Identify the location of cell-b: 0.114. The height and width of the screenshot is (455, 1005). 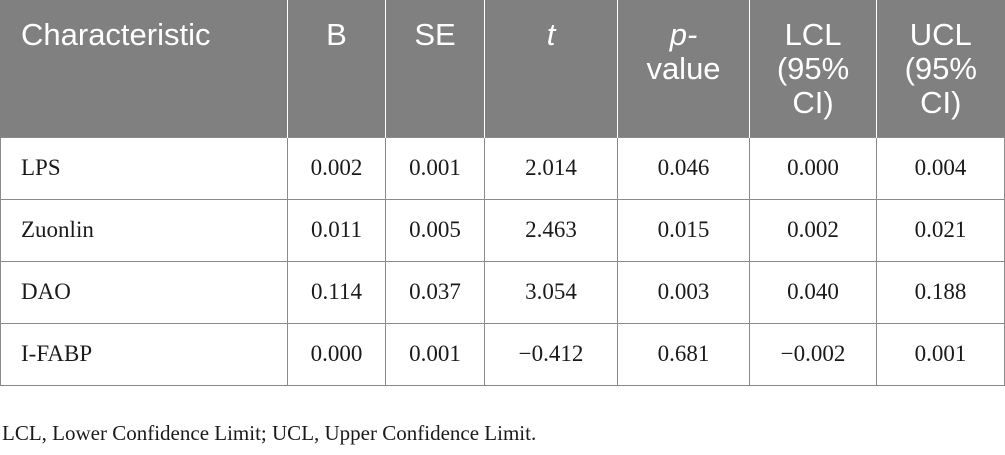
(336, 292).